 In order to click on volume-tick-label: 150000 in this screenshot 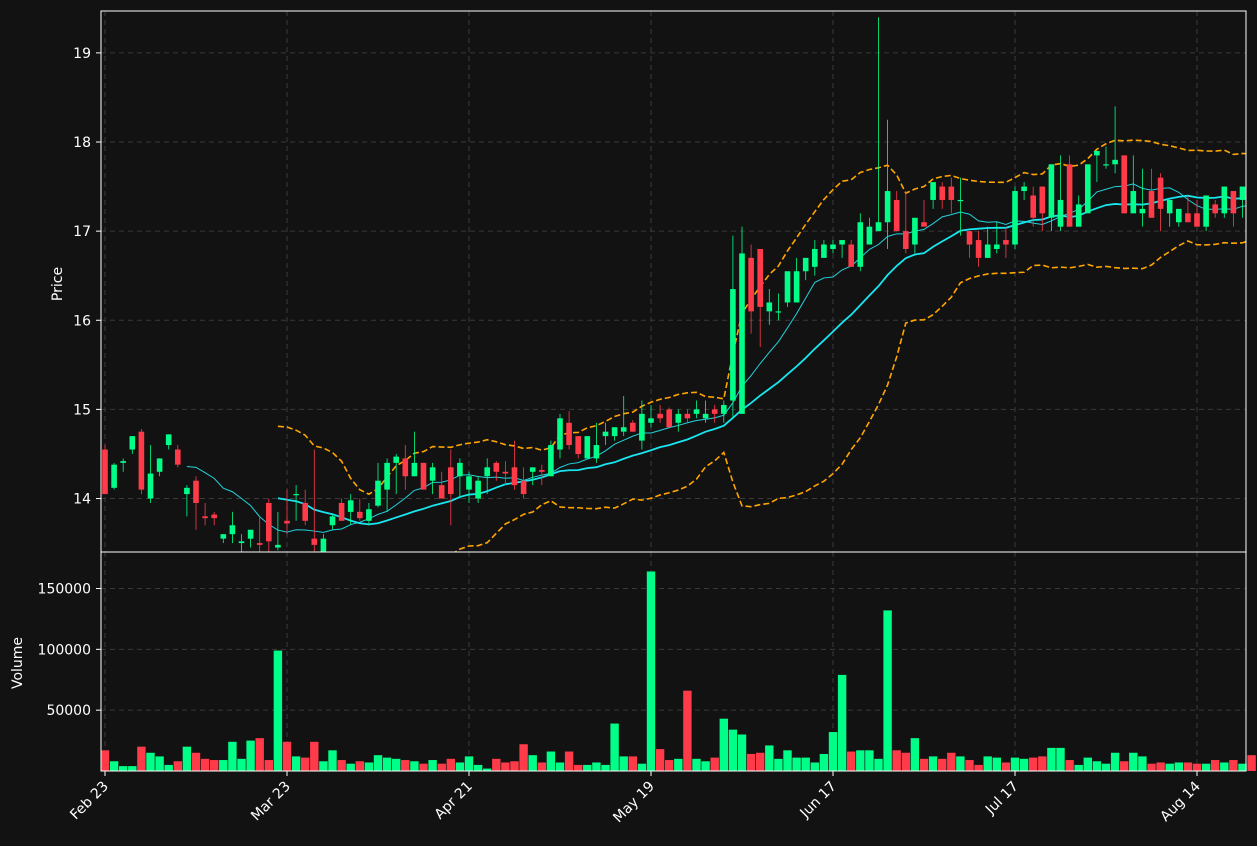, I will do `click(64, 590)`.